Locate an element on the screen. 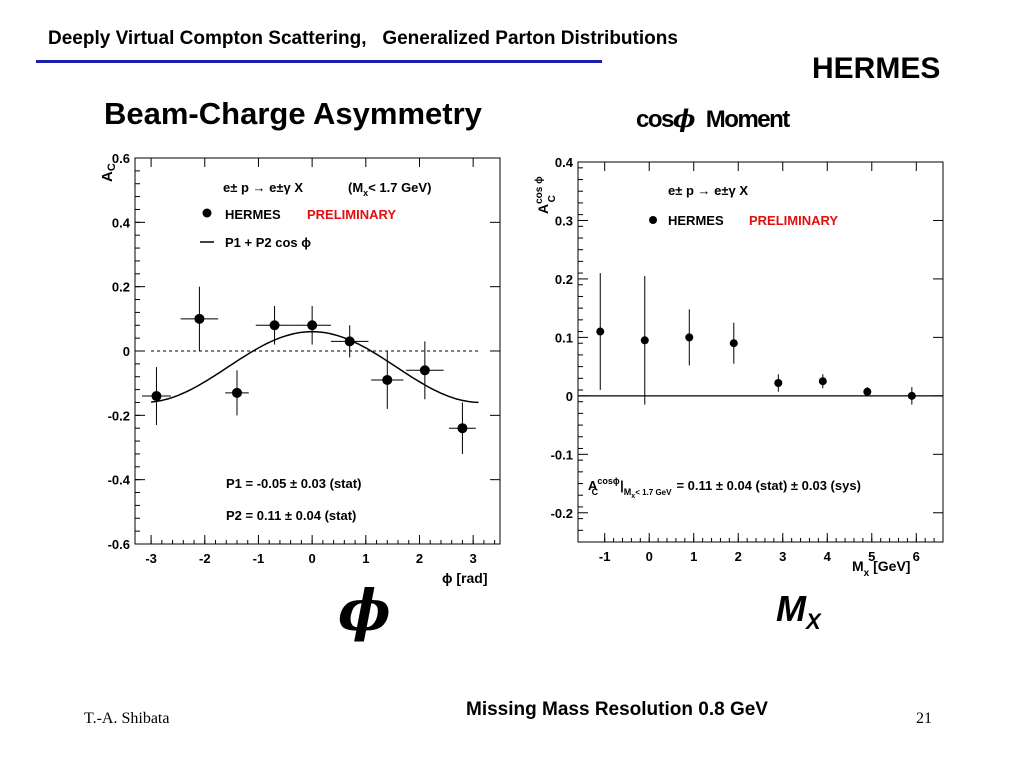 This screenshot has width=1024, height=768. mx-symbol-caption: MX is located at coordinates (798, 611).